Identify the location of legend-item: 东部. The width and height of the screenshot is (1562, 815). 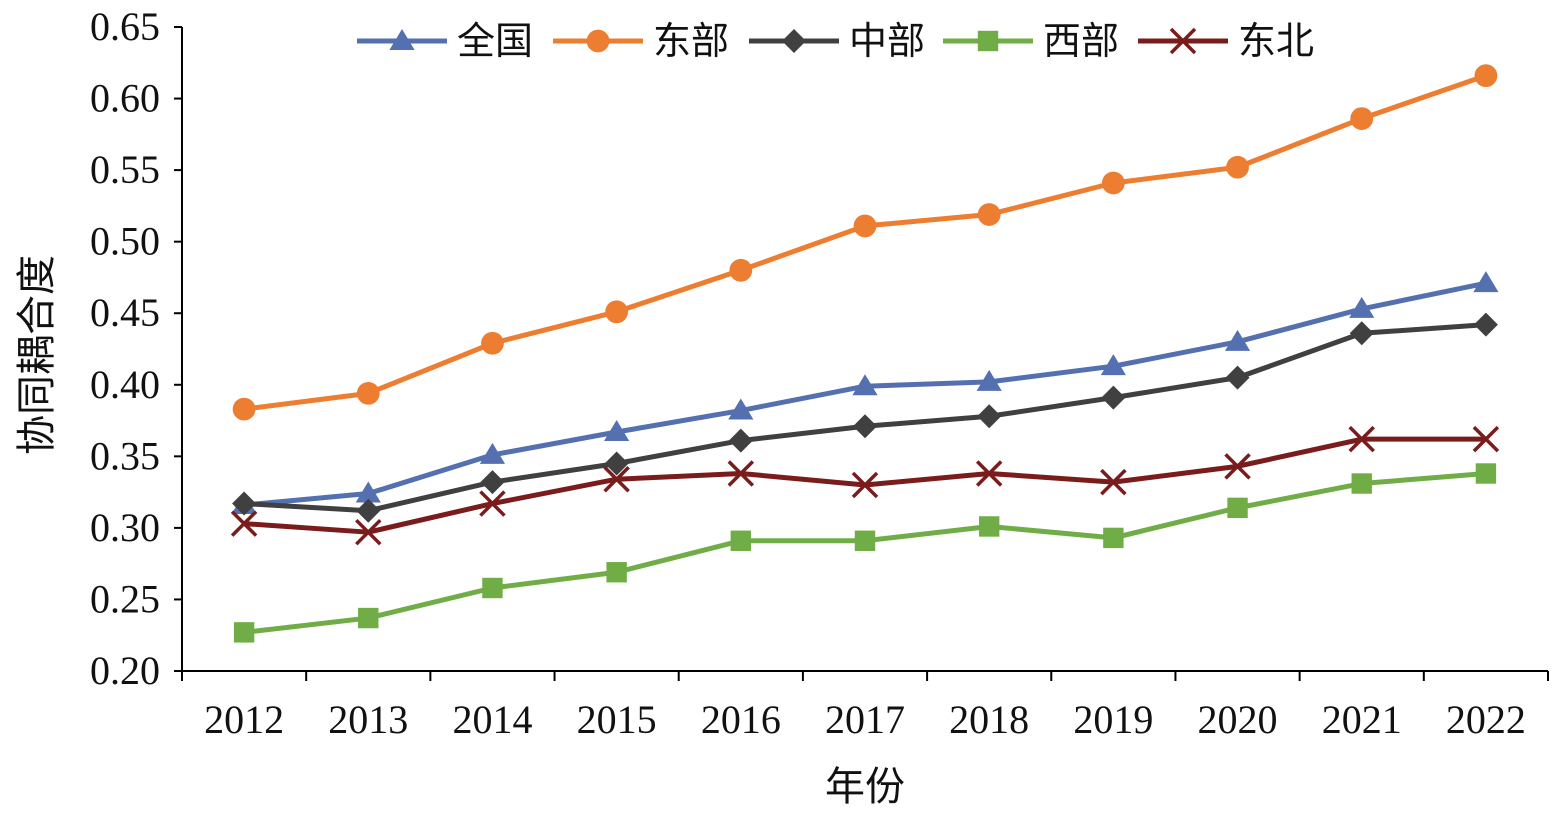
(641, 41).